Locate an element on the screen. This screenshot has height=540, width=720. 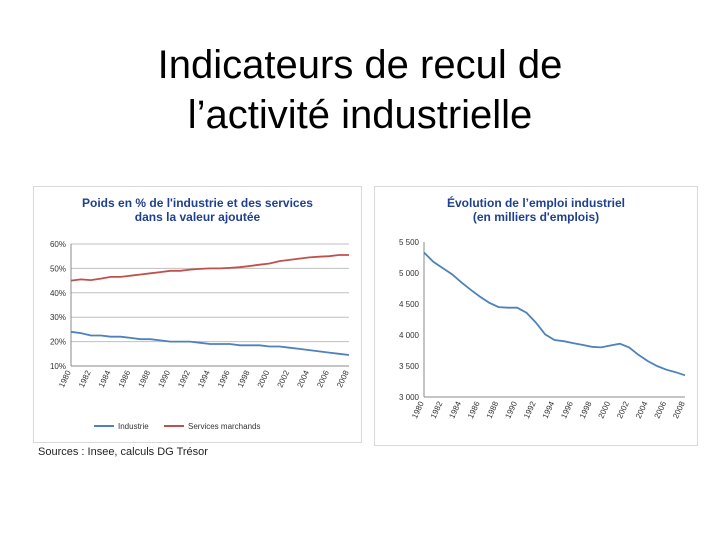
y-tick-label: 4 500 is located at coordinates (409, 304).